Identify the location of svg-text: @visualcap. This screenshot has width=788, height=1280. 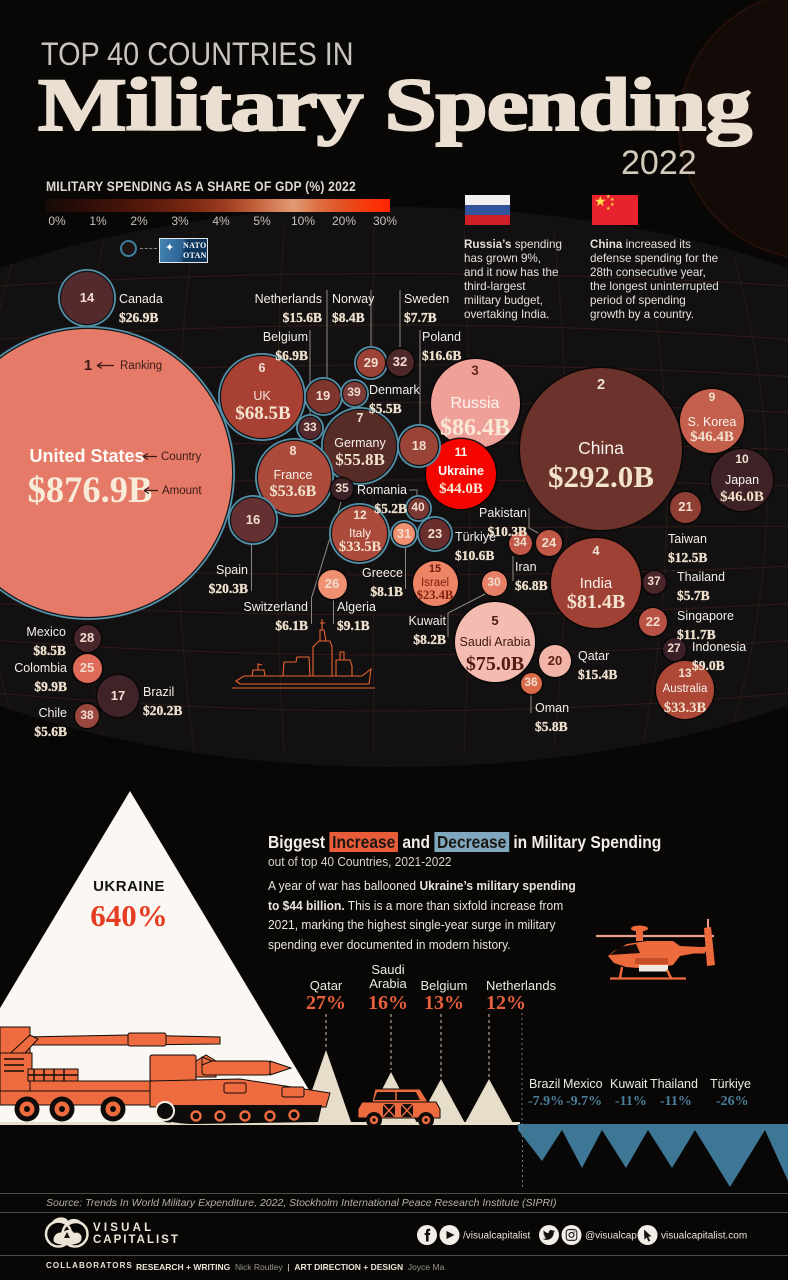
(611, 1236).